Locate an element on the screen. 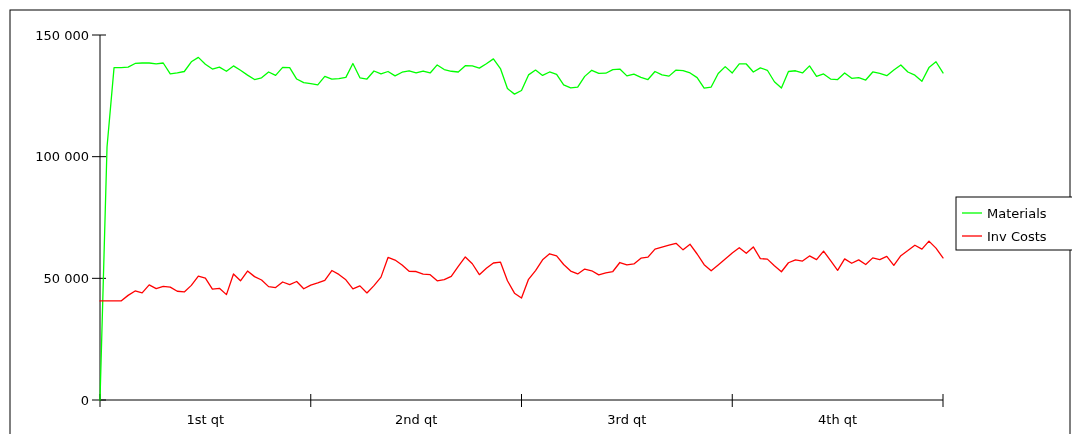 This screenshot has width=1072, height=434. x-tick-label: 3rd qt is located at coordinates (627, 419).